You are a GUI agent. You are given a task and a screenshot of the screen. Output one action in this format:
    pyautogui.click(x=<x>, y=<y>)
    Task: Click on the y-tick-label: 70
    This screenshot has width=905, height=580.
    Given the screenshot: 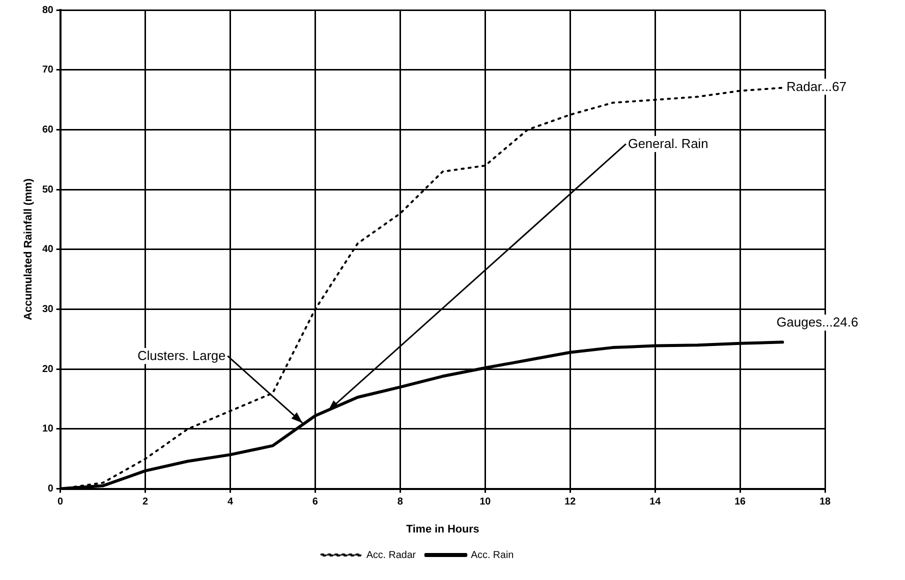 What is the action you would take?
    pyautogui.click(x=48, y=70)
    